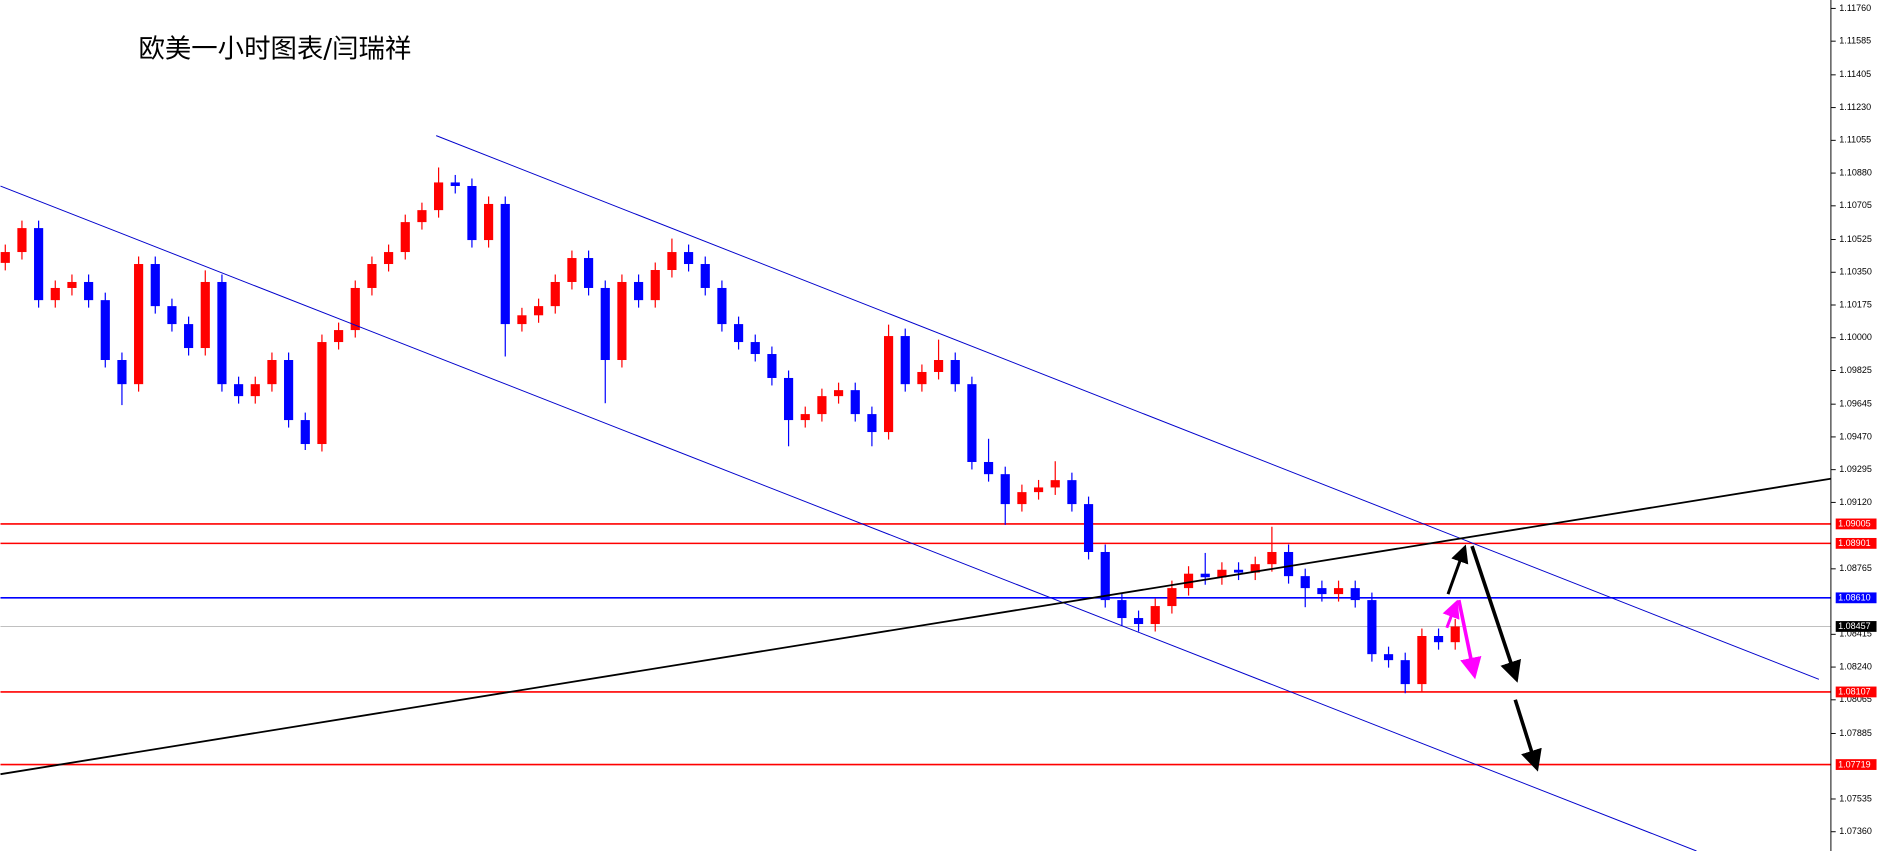 This screenshot has width=1883, height=851. I want to click on y-tick-label: 1.11585, so click(1855, 41).